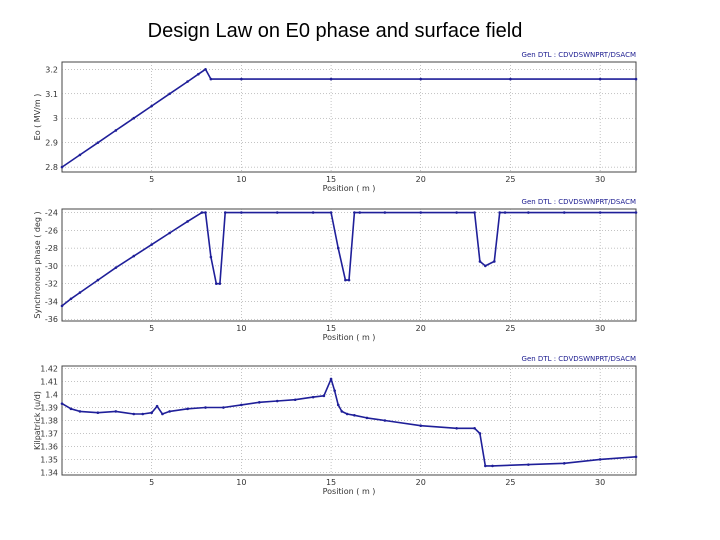  What do you see at coordinates (49, 369) in the screenshot?
I see `y-tick-label: 1.42` at bounding box center [49, 369].